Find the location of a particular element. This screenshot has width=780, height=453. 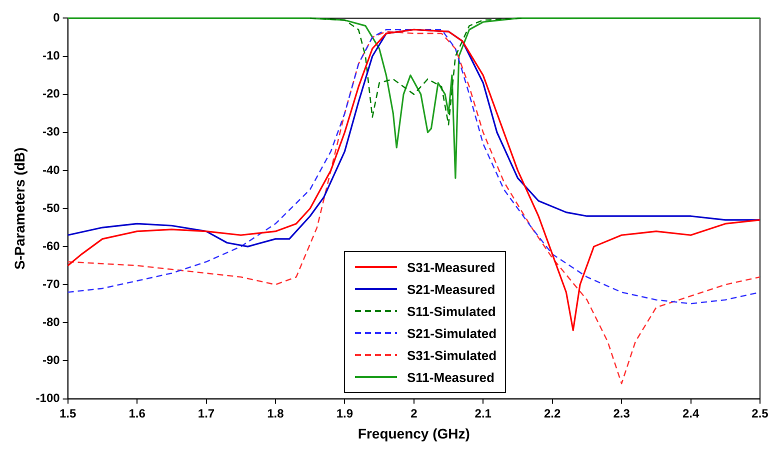

y-tick-label: -70 is located at coordinates (51, 283).